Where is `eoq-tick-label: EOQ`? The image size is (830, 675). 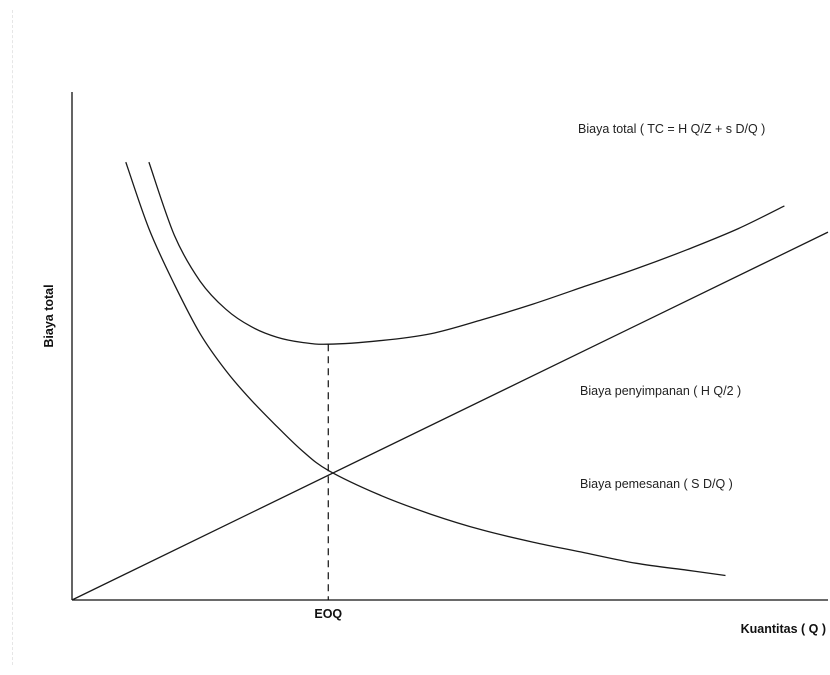 eoq-tick-label: EOQ is located at coordinates (328, 614).